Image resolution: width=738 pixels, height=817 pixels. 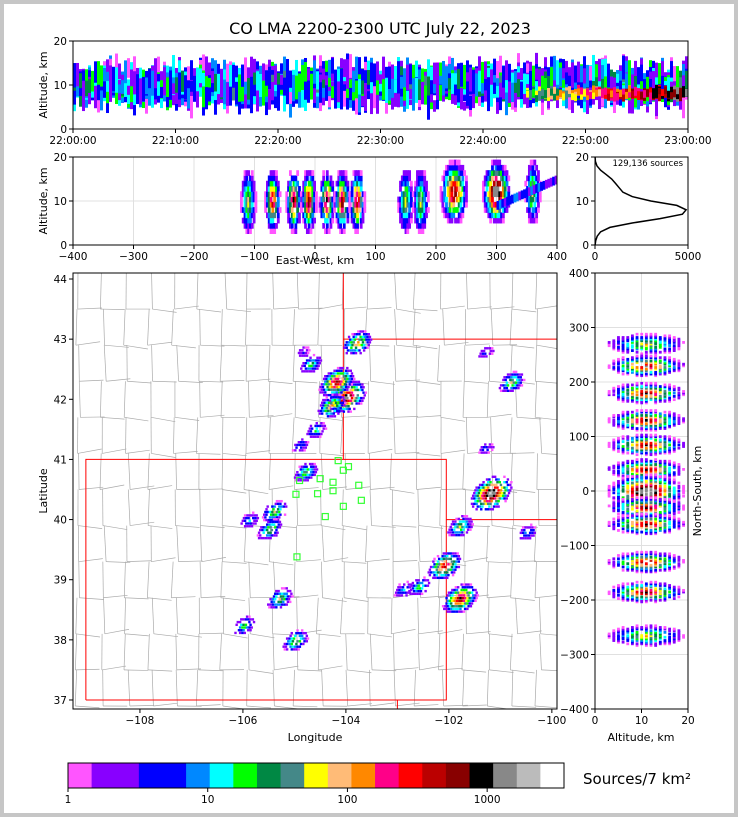 What do you see at coordinates (60, 460) in the screenshot?
I see `latitude-tick-label: 41` at bounding box center [60, 460].